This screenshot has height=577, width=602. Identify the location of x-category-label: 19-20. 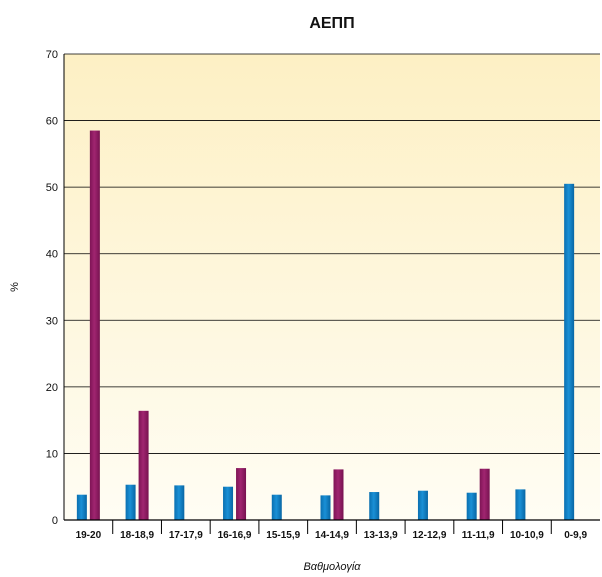
(89, 535).